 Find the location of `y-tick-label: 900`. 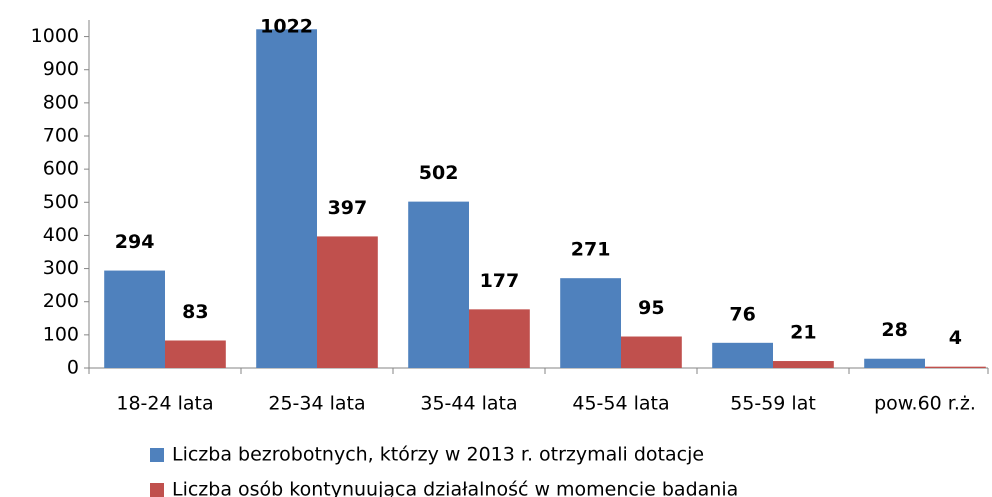

y-tick-label: 900 is located at coordinates (61, 69).